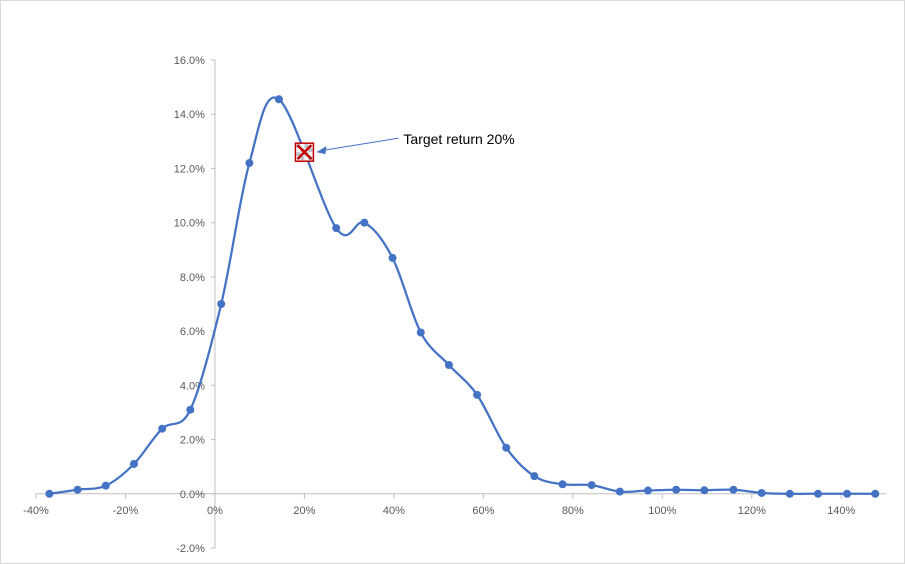 The image size is (905, 564). I want to click on annotation-arrow-line, so click(361, 144).